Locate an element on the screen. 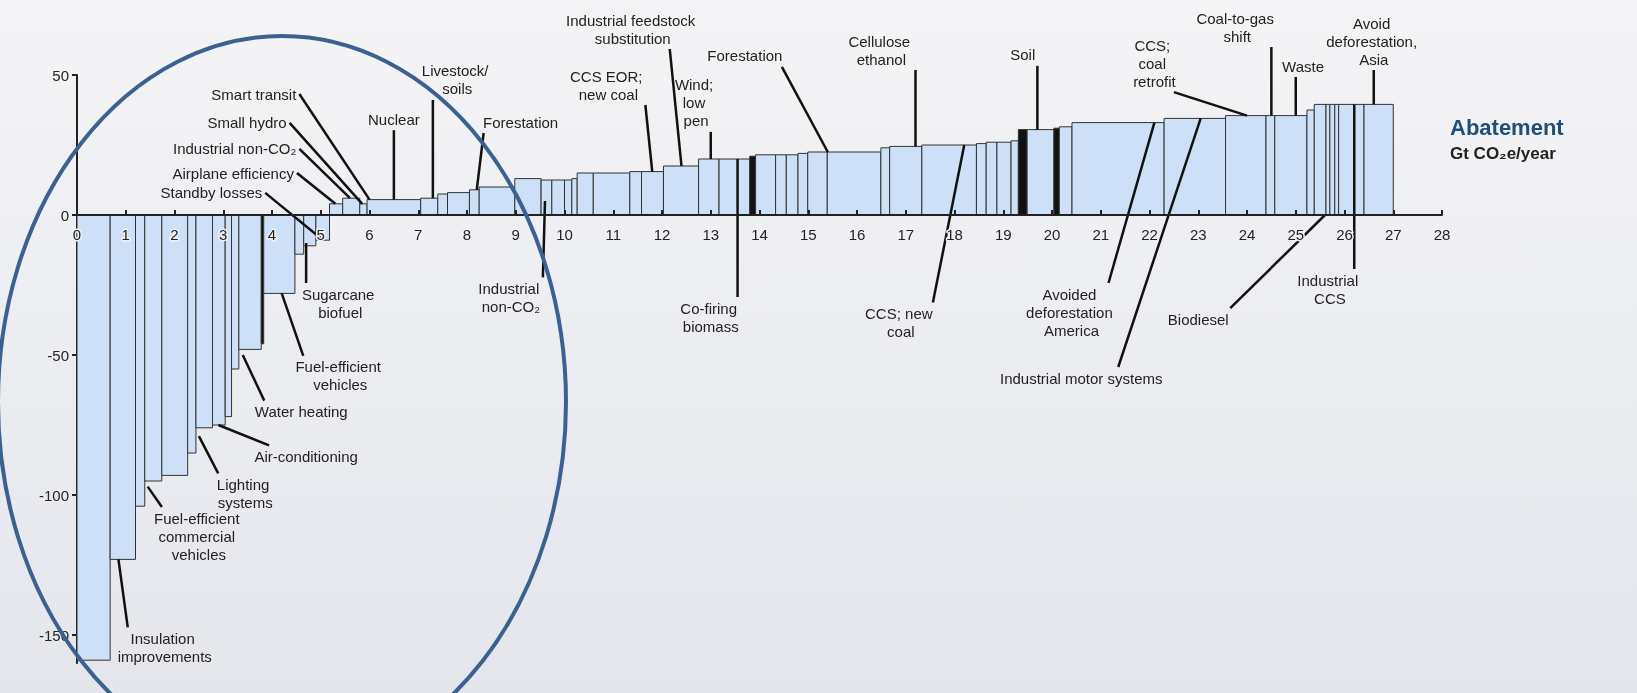 The height and width of the screenshot is (693, 1637). x-tick-label: 7 is located at coordinates (418, 234).